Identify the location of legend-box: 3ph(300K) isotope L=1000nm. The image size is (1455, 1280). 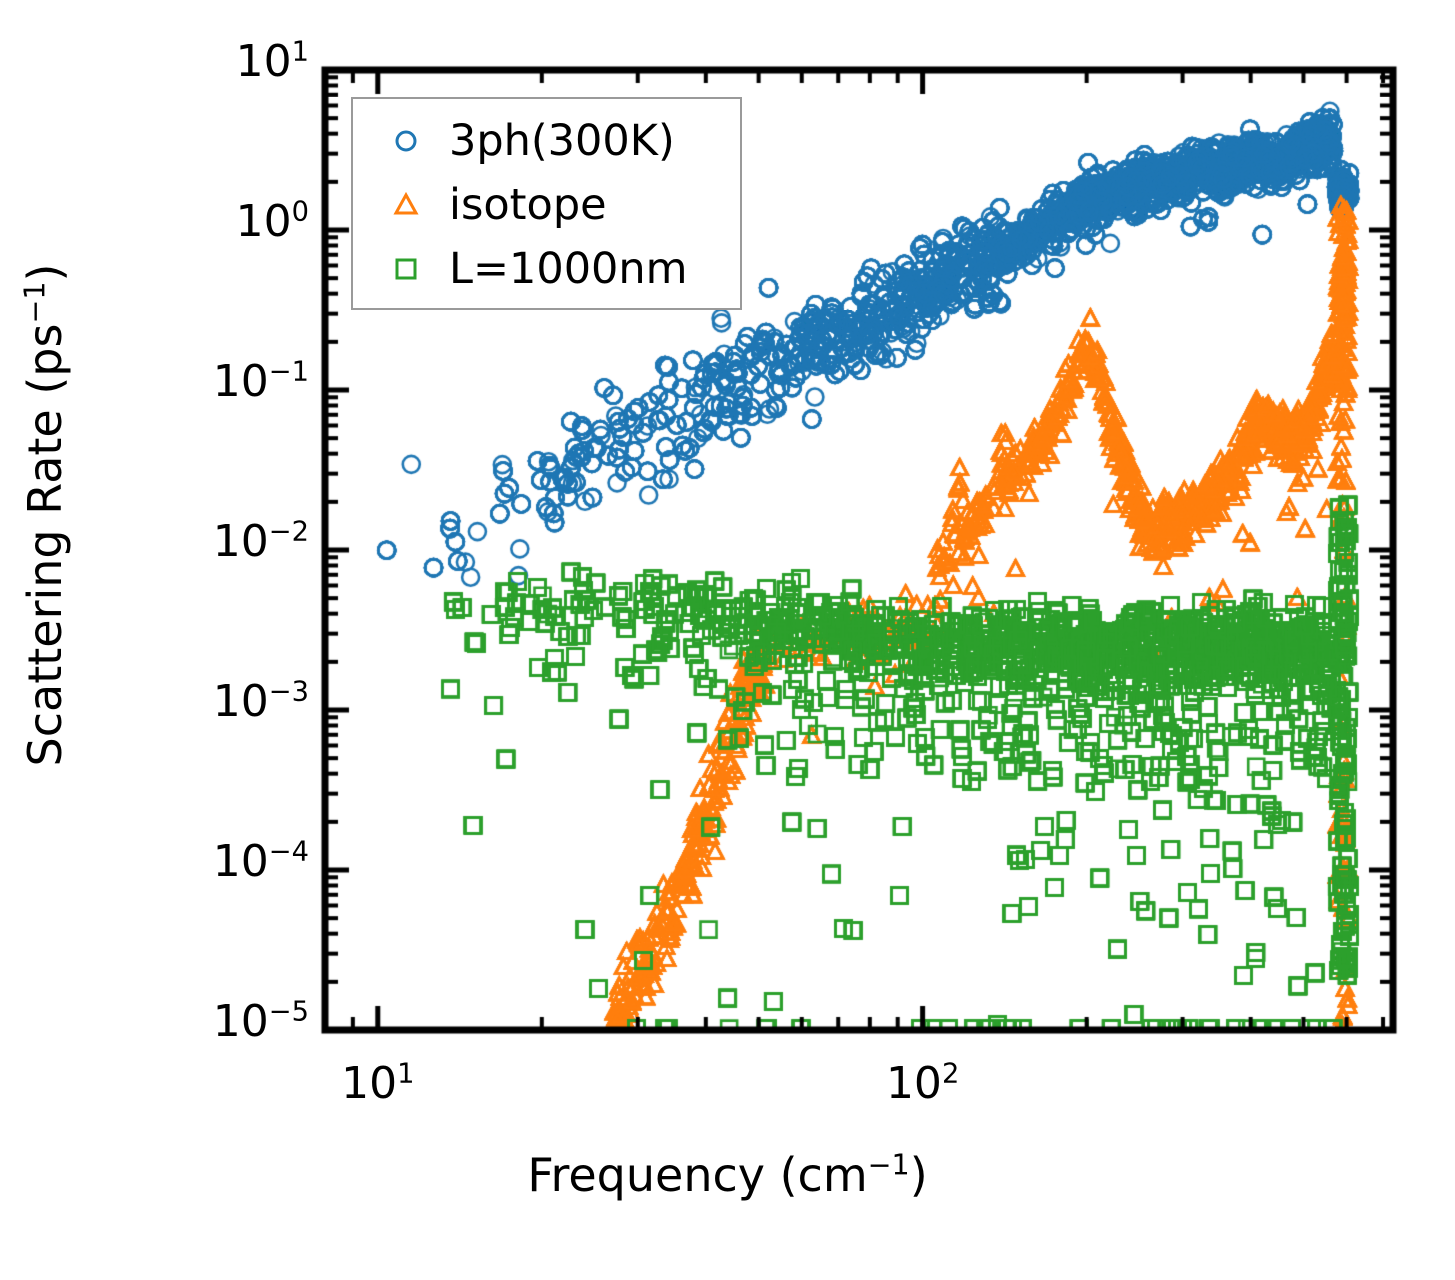
(546, 203).